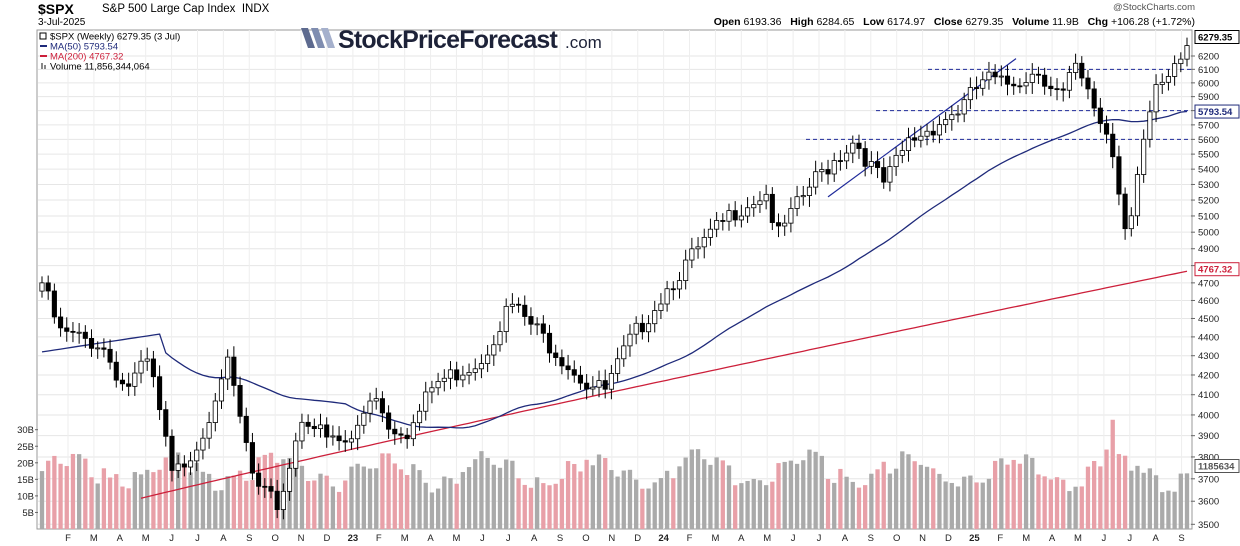 This screenshot has width=1240, height=546. I want to click on volume-tag: 1185634, so click(1217, 466).